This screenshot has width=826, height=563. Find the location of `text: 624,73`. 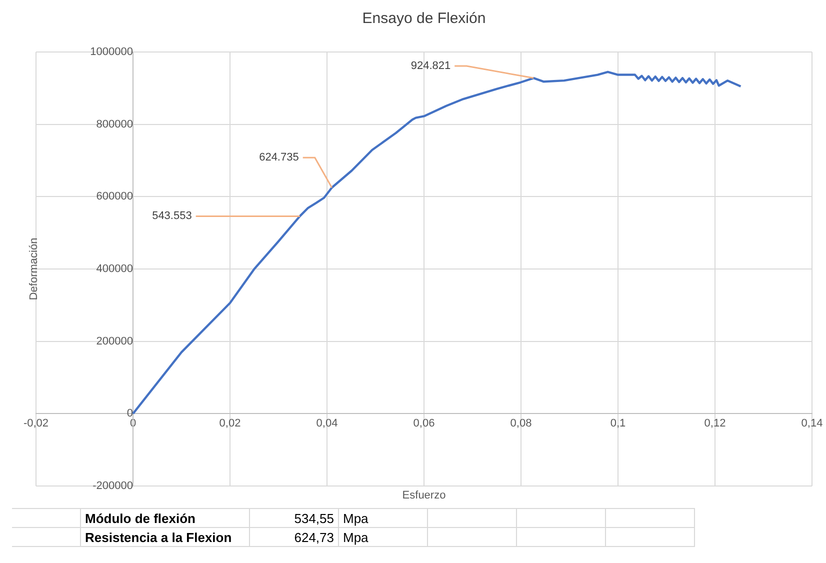

text: 624,73 is located at coordinates (294, 537).